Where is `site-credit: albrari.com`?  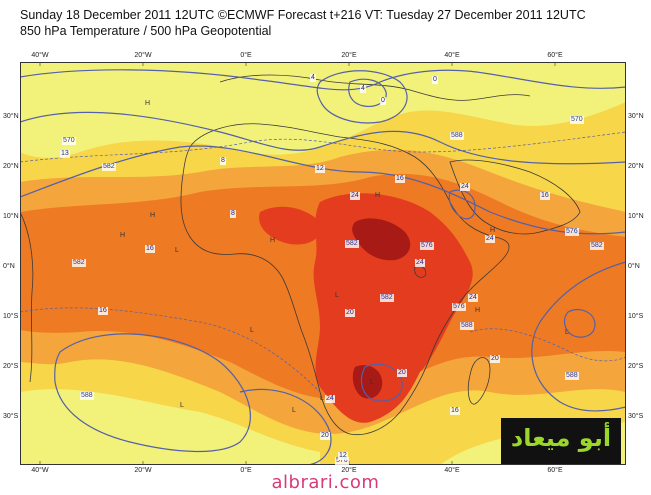 site-credit: albrari.com is located at coordinates (325, 482).